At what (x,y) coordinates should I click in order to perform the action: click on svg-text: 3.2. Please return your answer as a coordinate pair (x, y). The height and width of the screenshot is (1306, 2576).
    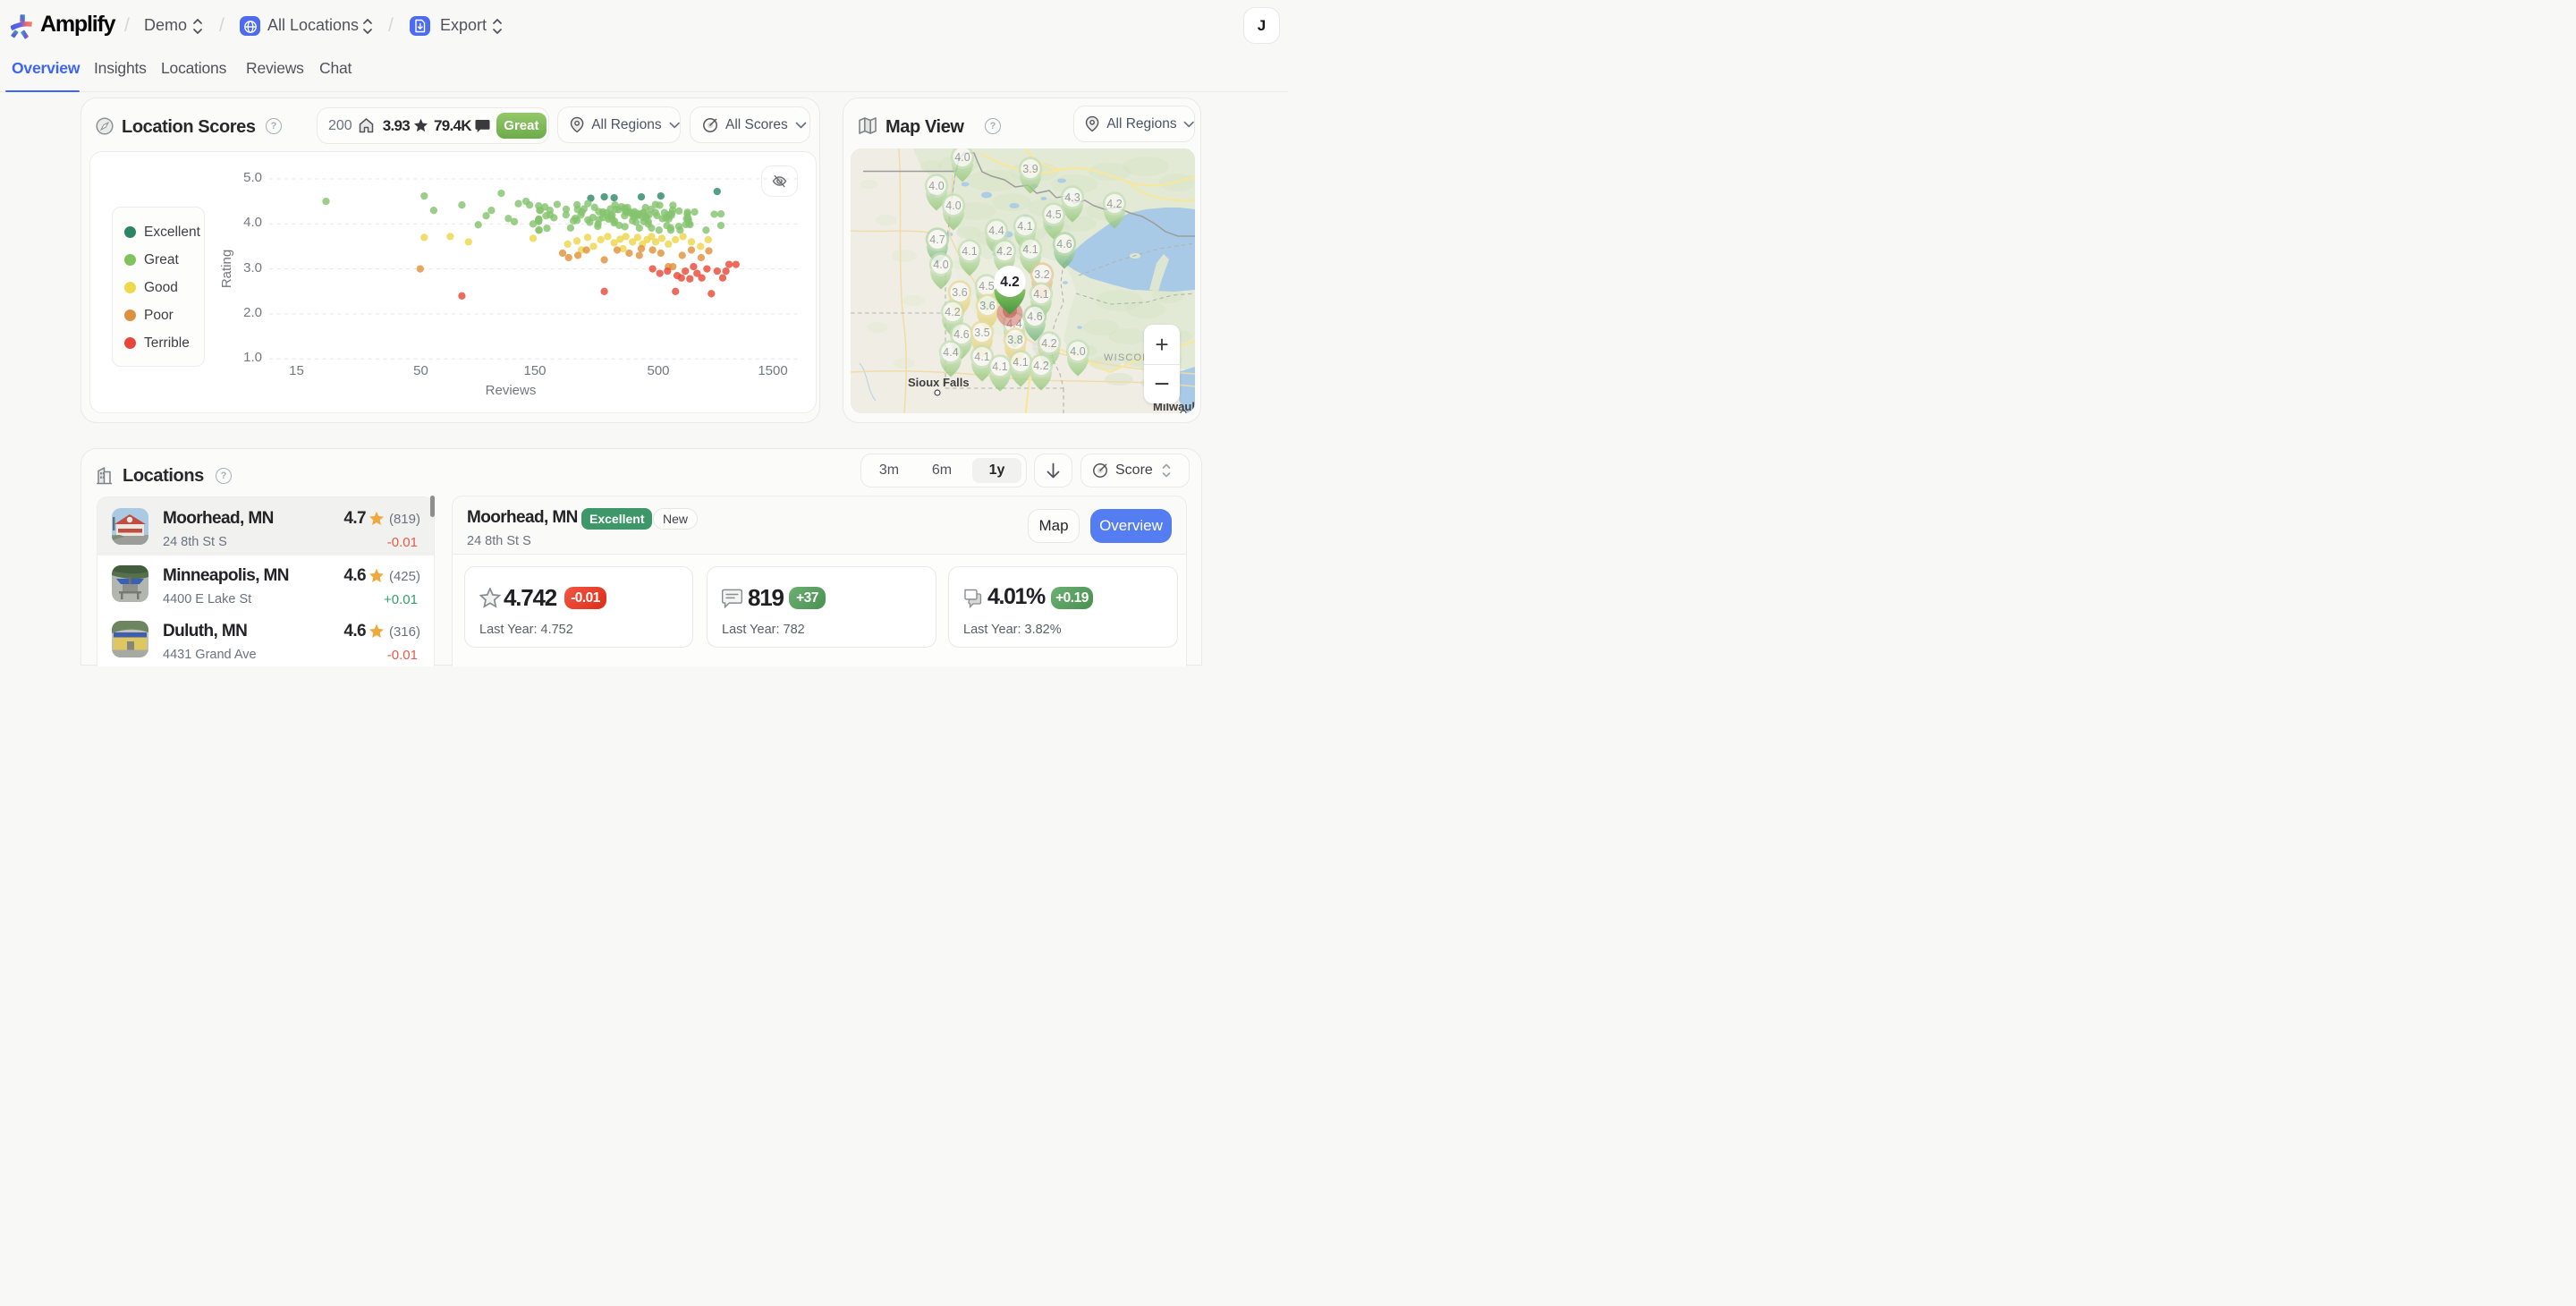
    Looking at the image, I should click on (1041, 275).